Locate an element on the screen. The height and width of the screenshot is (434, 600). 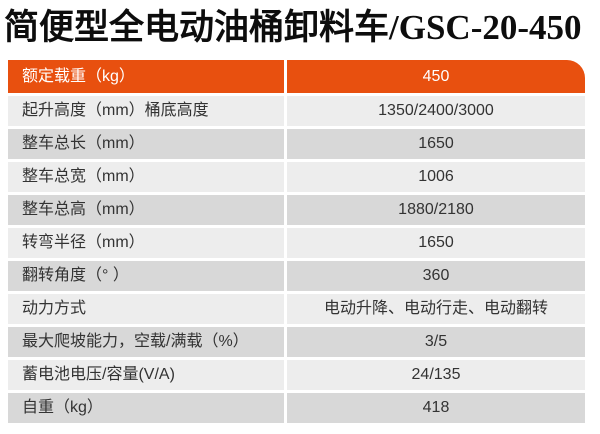
table-row: 动力方式 电动升降、电动行走、电动翻转 is located at coordinates (296, 309).